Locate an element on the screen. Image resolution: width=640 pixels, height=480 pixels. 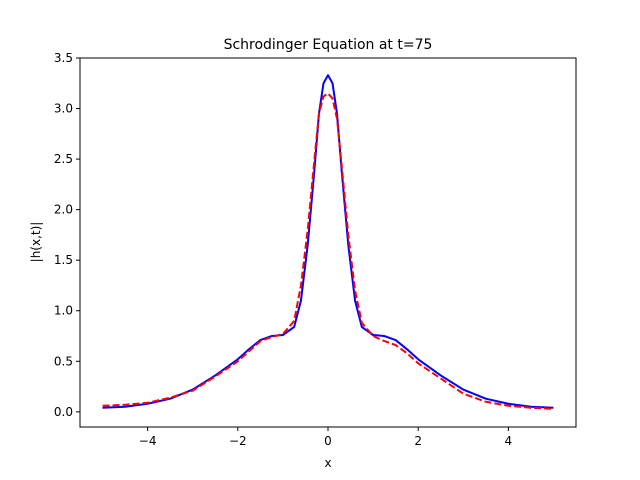
x-tick-label: 2 is located at coordinates (418, 441).